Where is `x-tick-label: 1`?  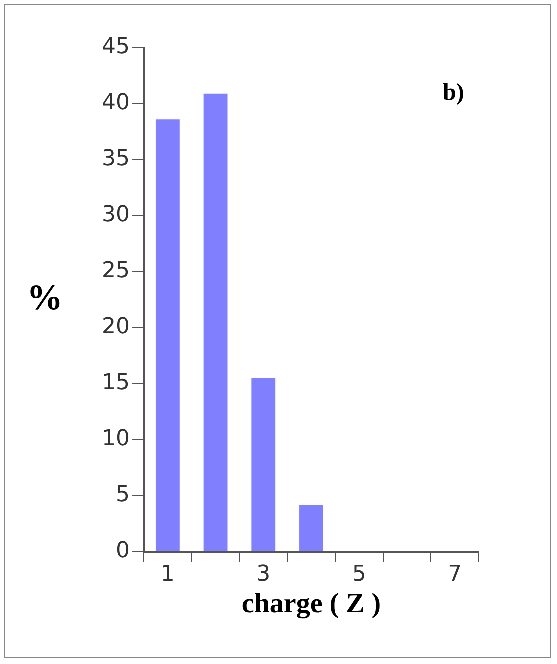
x-tick-label: 1 is located at coordinates (167, 574).